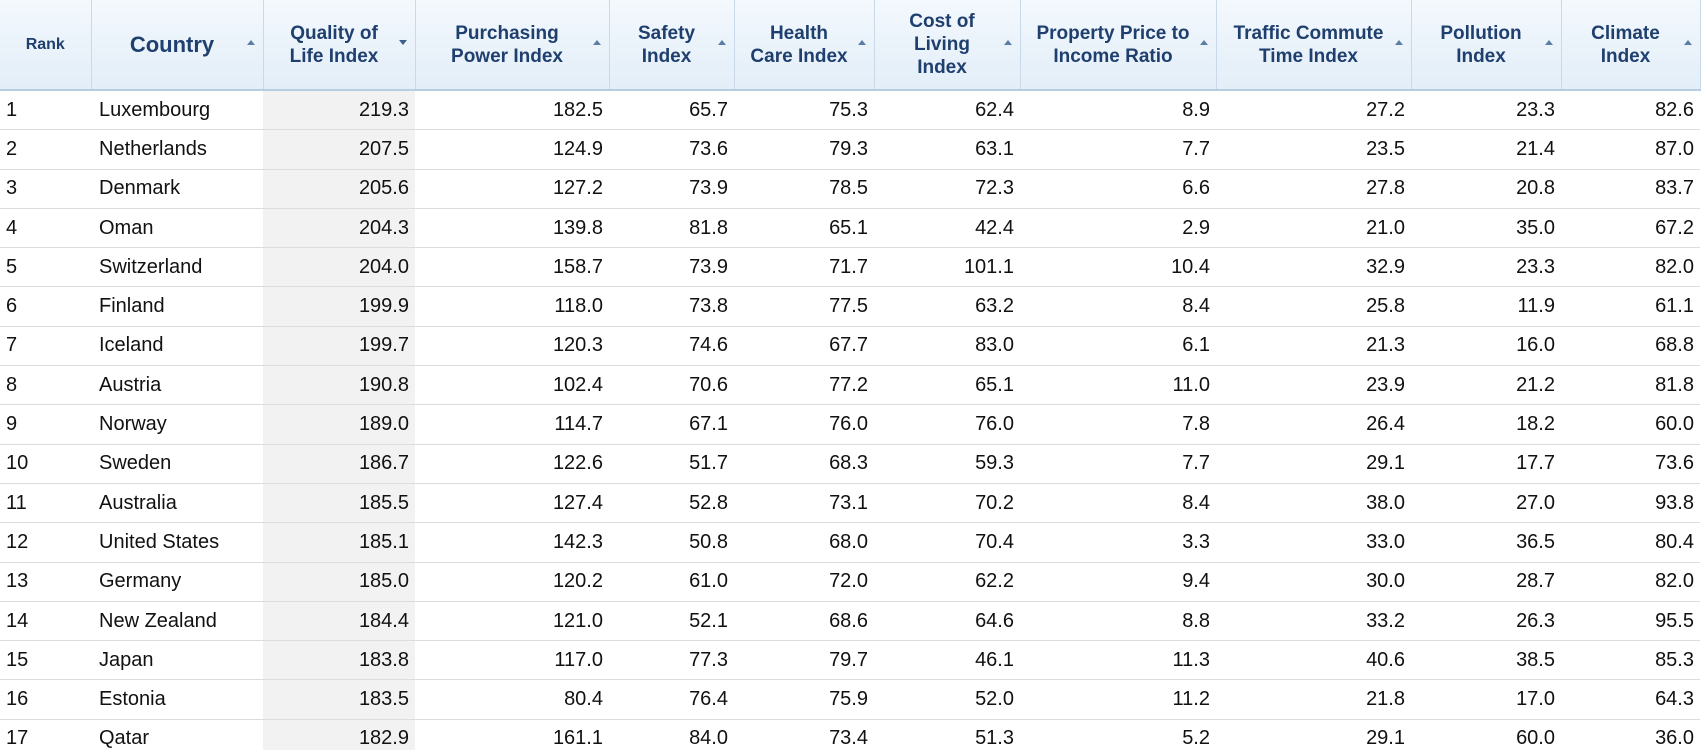 The height and width of the screenshot is (750, 1701). Describe the element at coordinates (947, 582) in the screenshot. I see `table-cell: 62.2` at that location.